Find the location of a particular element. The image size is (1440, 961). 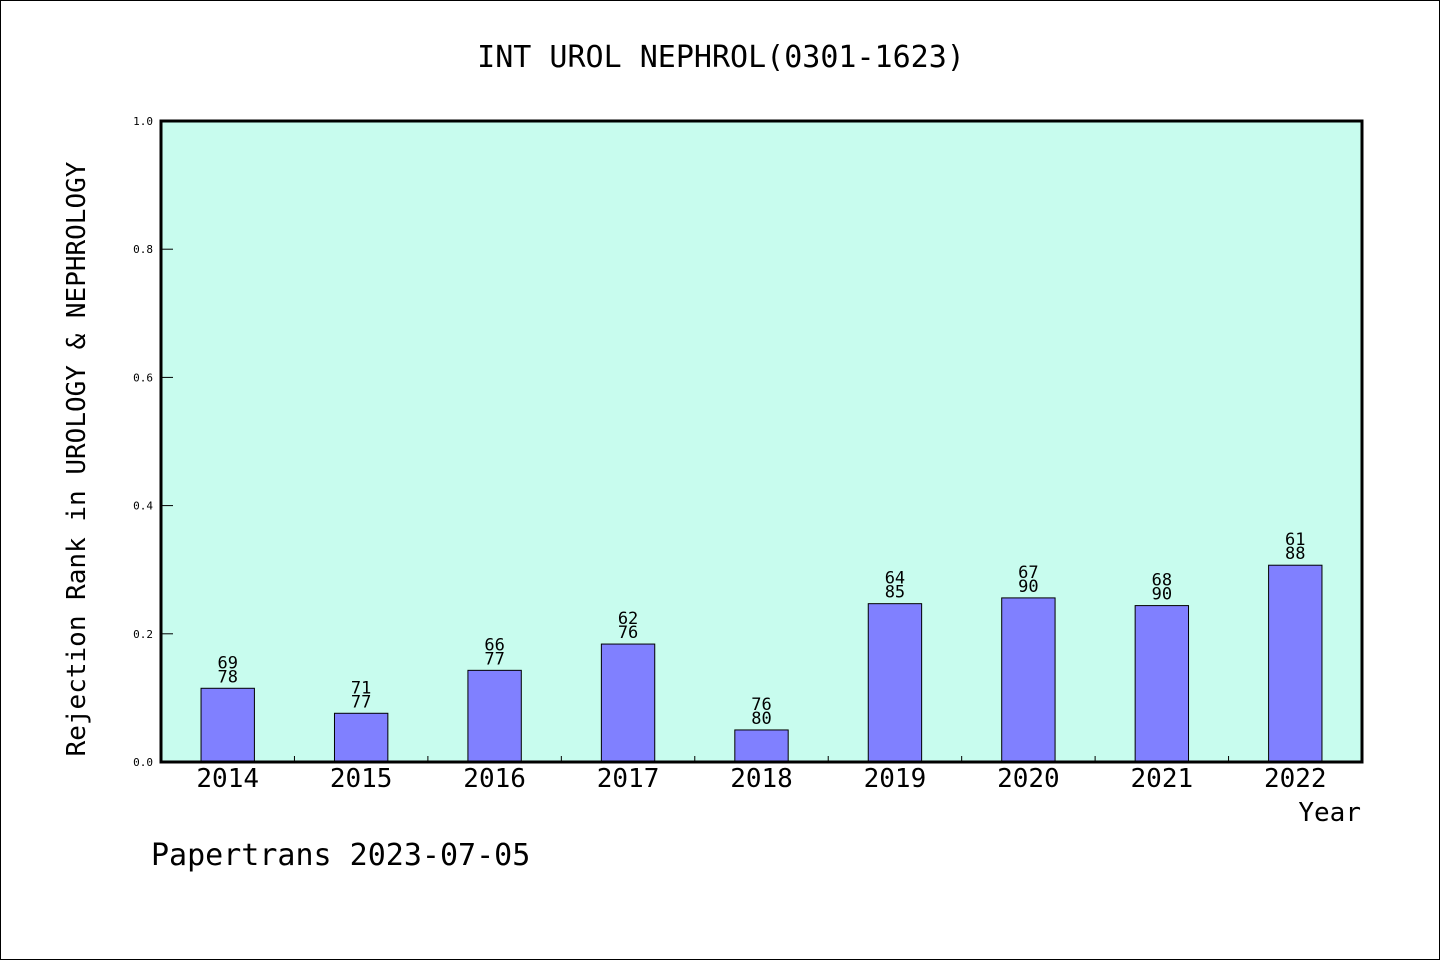

y-axis-label: Rejection Rank in UROLOGY & NEPHROLOGY is located at coordinates (77, 458).